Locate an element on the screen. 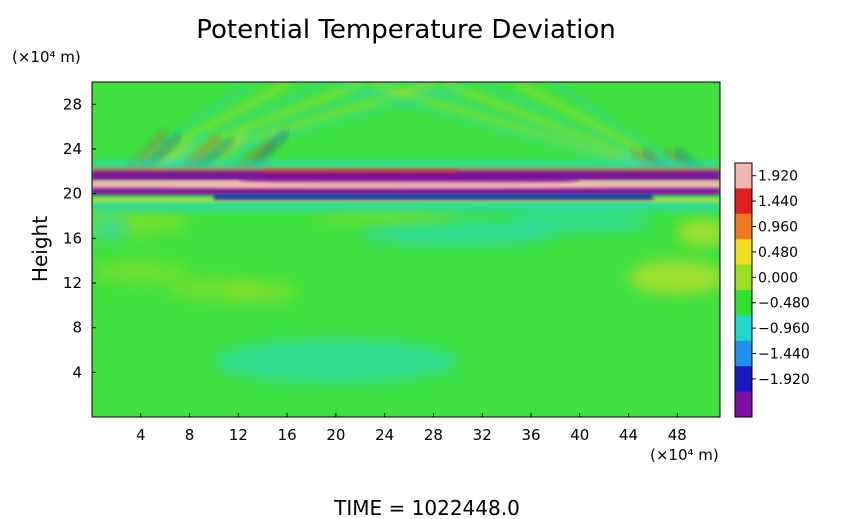  x-tick-label: 40 is located at coordinates (579, 435).